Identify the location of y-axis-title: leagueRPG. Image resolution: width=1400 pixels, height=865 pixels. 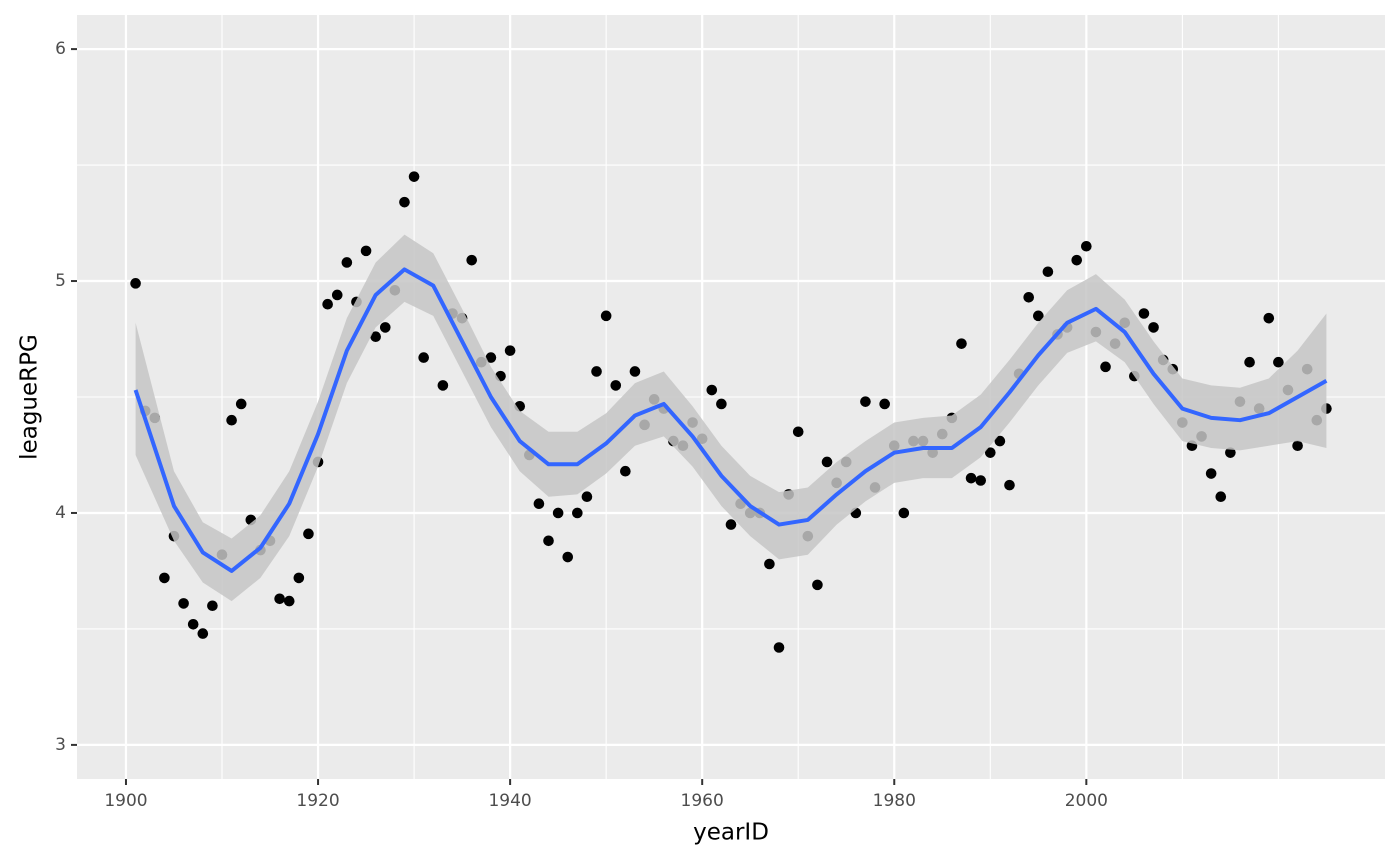
(30, 397).